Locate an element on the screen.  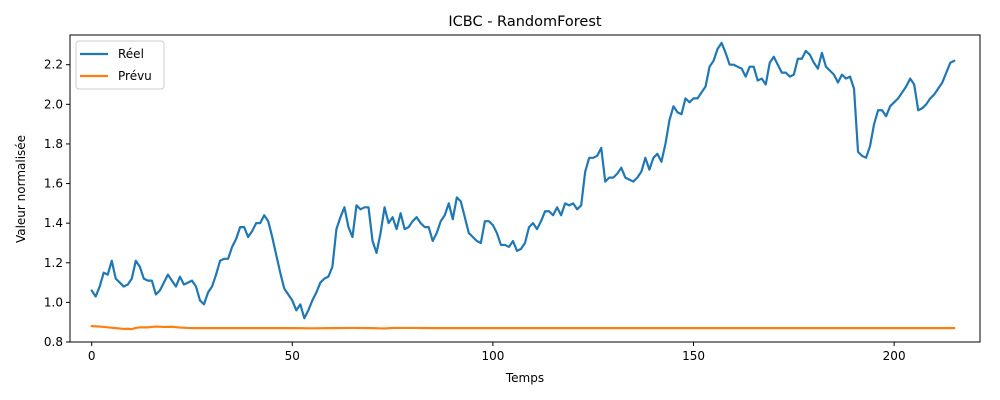
x-tick-label: 0 is located at coordinates (92, 356).